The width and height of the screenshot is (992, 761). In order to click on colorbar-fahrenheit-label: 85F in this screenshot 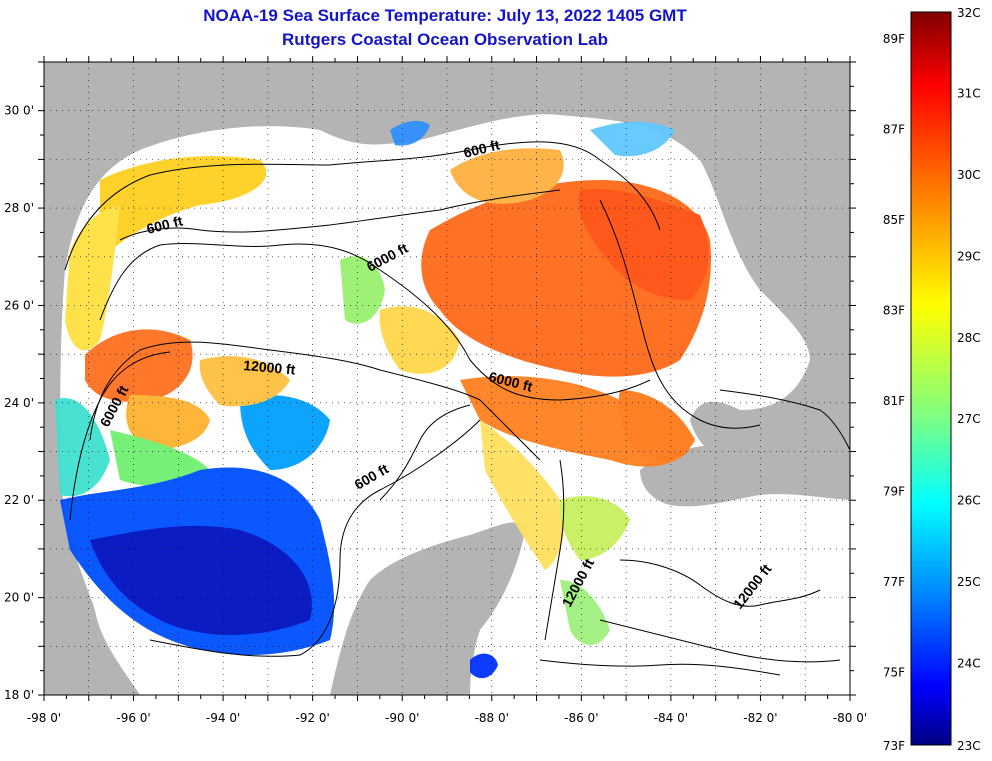, I will do `click(894, 220)`.